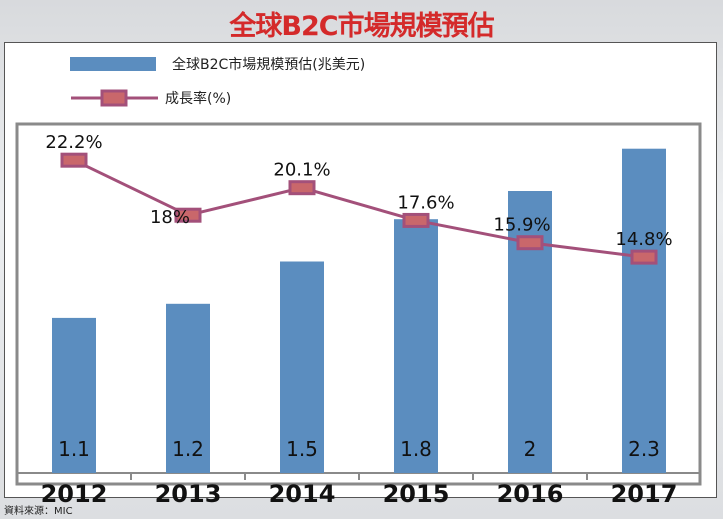 The image size is (723, 519). Describe the element at coordinates (114, 98) in the screenshot. I see `legend-line-marker` at that location.